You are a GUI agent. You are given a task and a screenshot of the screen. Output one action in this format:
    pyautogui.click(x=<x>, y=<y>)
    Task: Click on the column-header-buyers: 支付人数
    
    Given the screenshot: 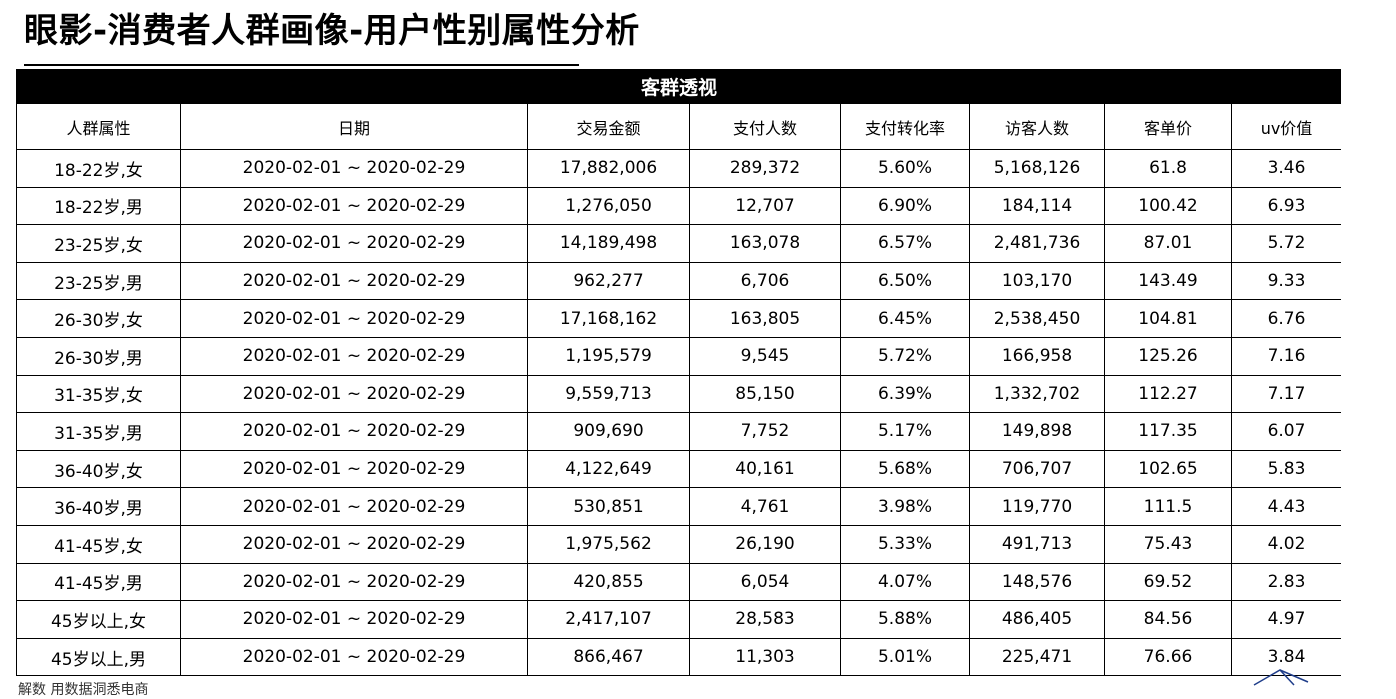 What is the action you would take?
    pyautogui.click(x=765, y=126)
    